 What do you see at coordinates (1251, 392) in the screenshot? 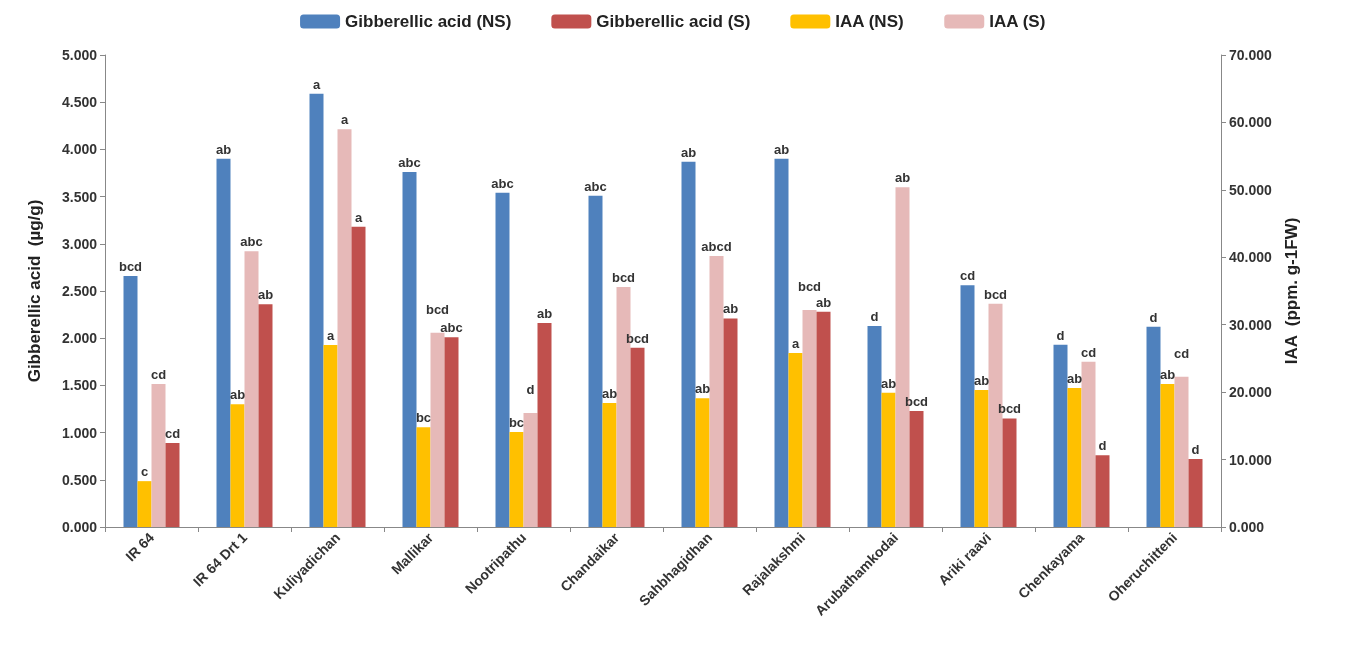
I see `y2-tick-label: 20.000` at bounding box center [1251, 392].